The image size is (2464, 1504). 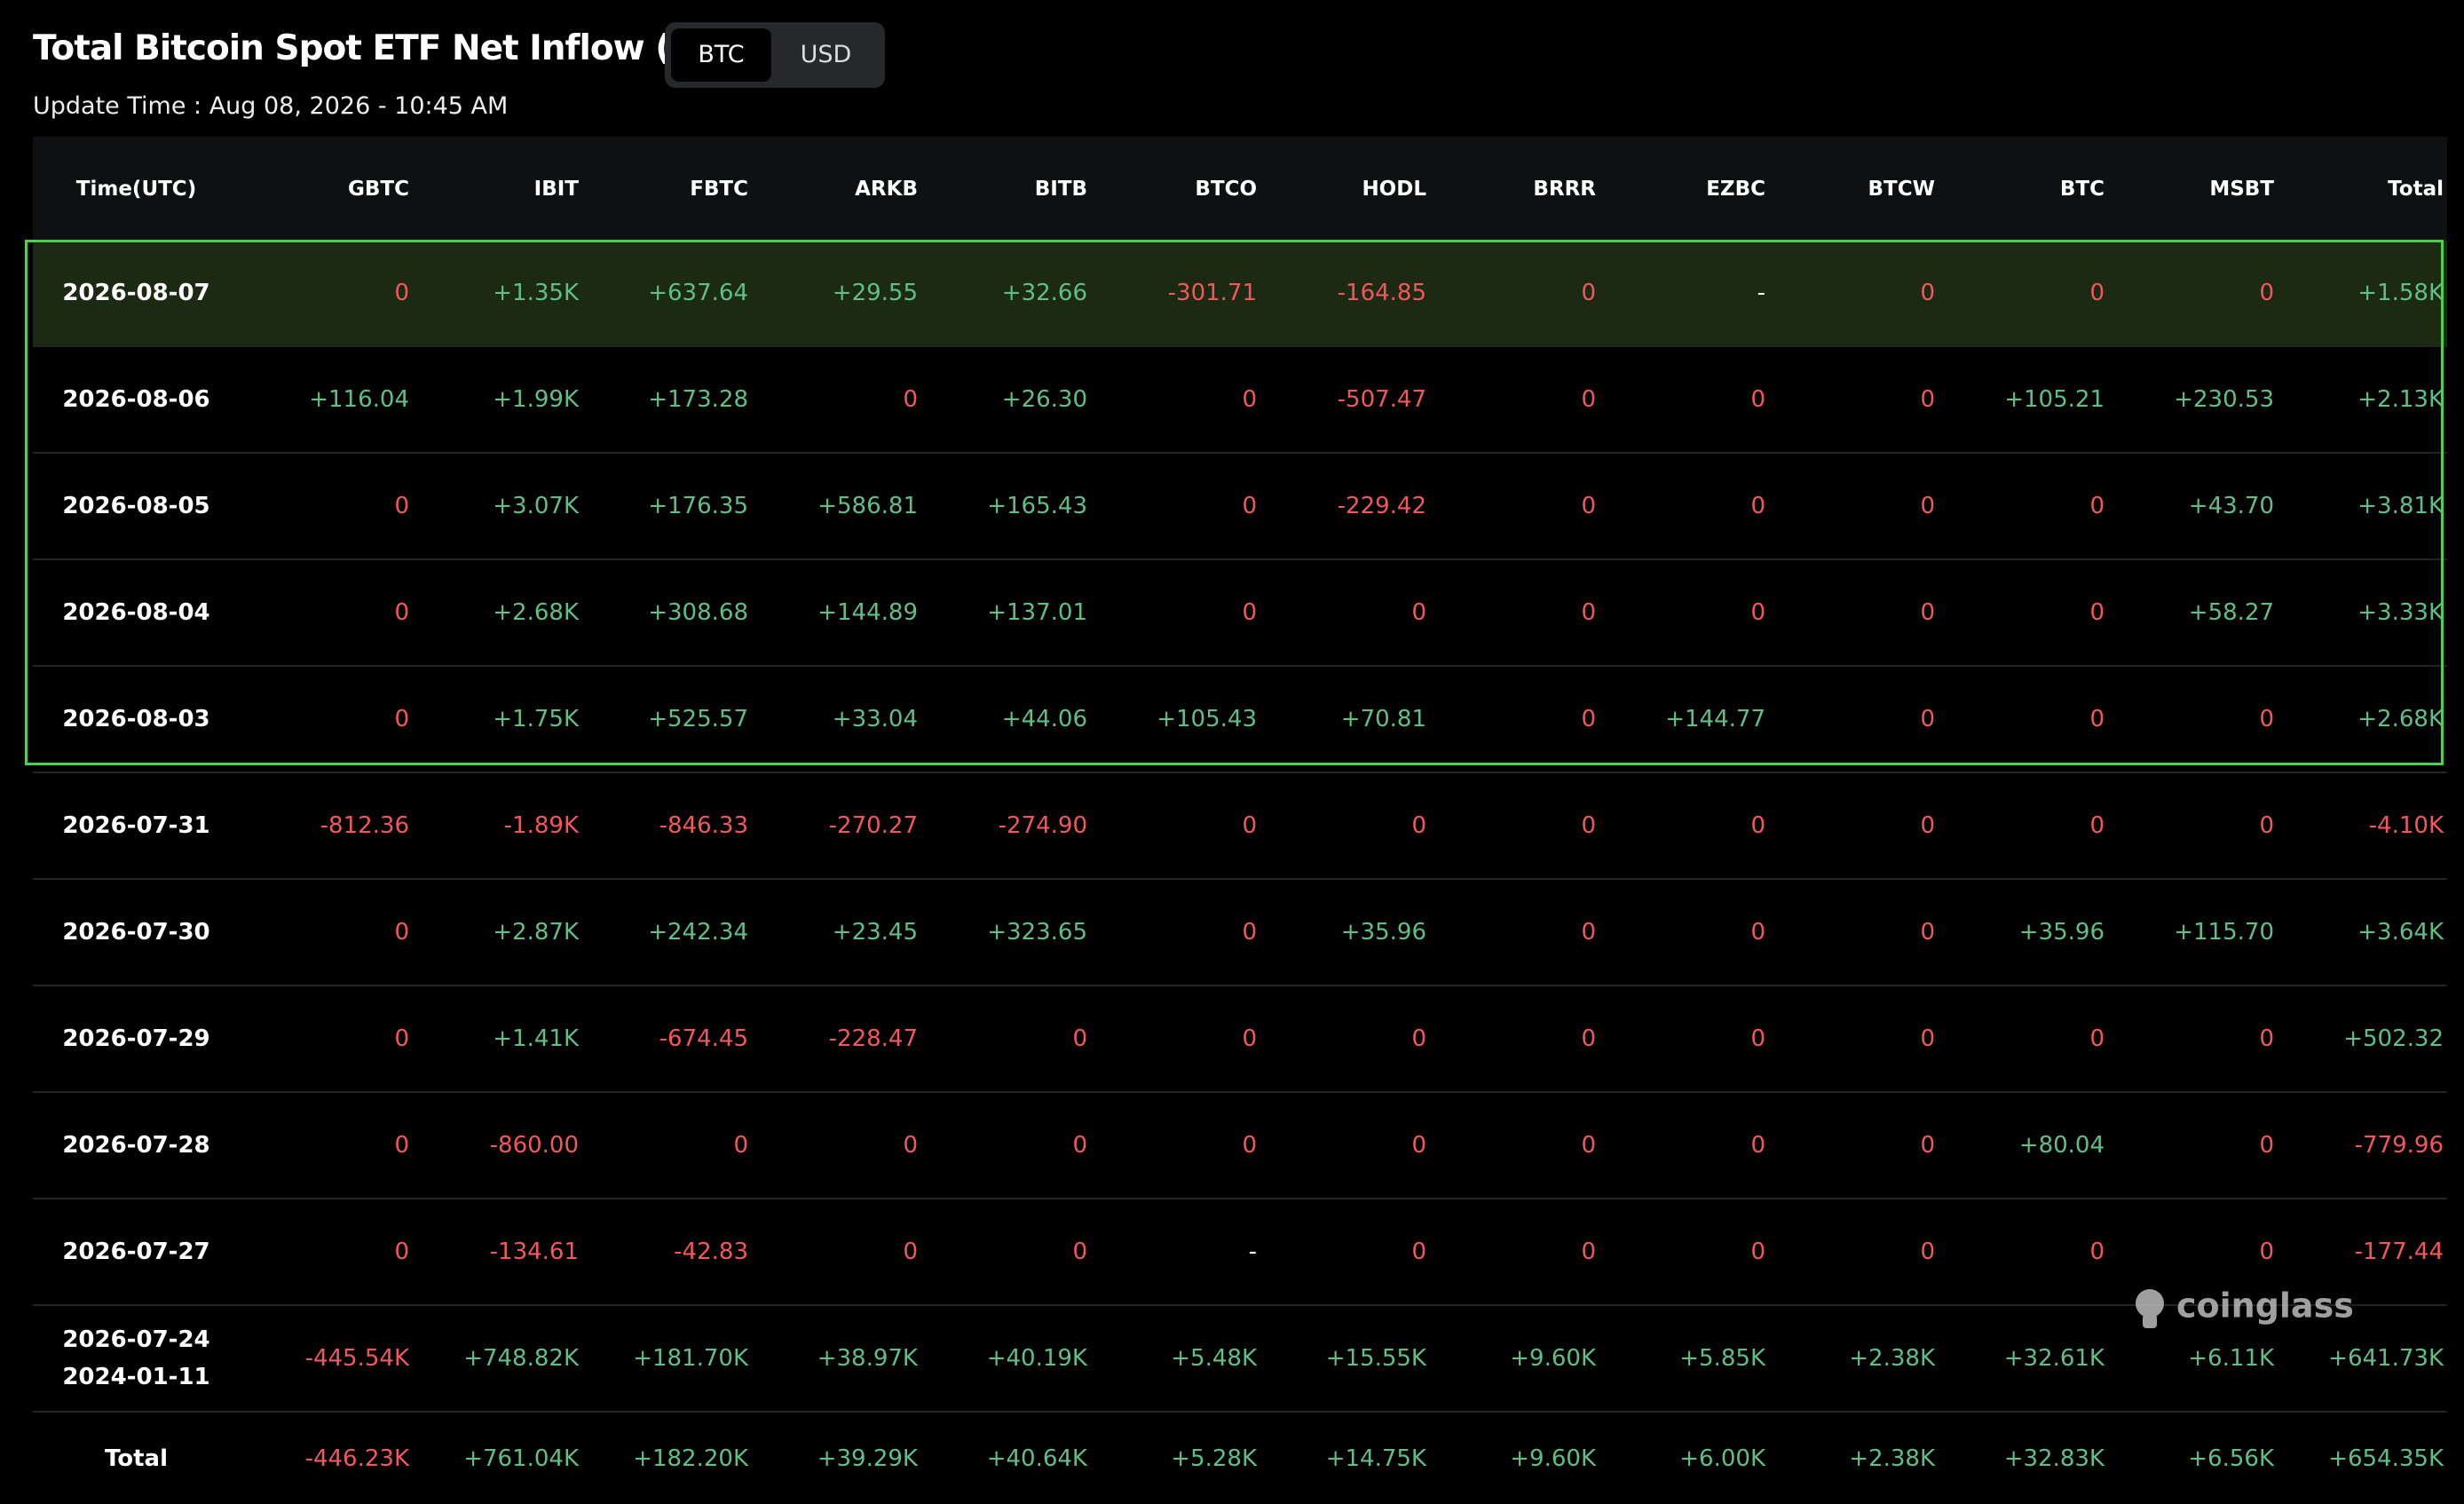 What do you see at coordinates (875, 719) in the screenshot?
I see `flow-value: +33.04` at bounding box center [875, 719].